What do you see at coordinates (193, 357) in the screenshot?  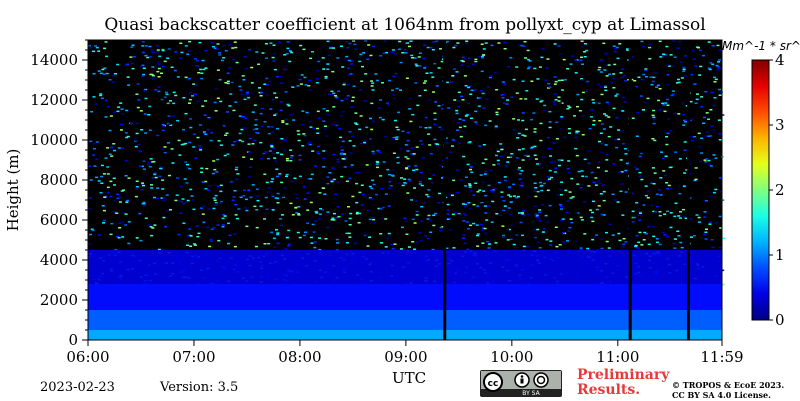 I see `x-tick-label: 07:00` at bounding box center [193, 357].